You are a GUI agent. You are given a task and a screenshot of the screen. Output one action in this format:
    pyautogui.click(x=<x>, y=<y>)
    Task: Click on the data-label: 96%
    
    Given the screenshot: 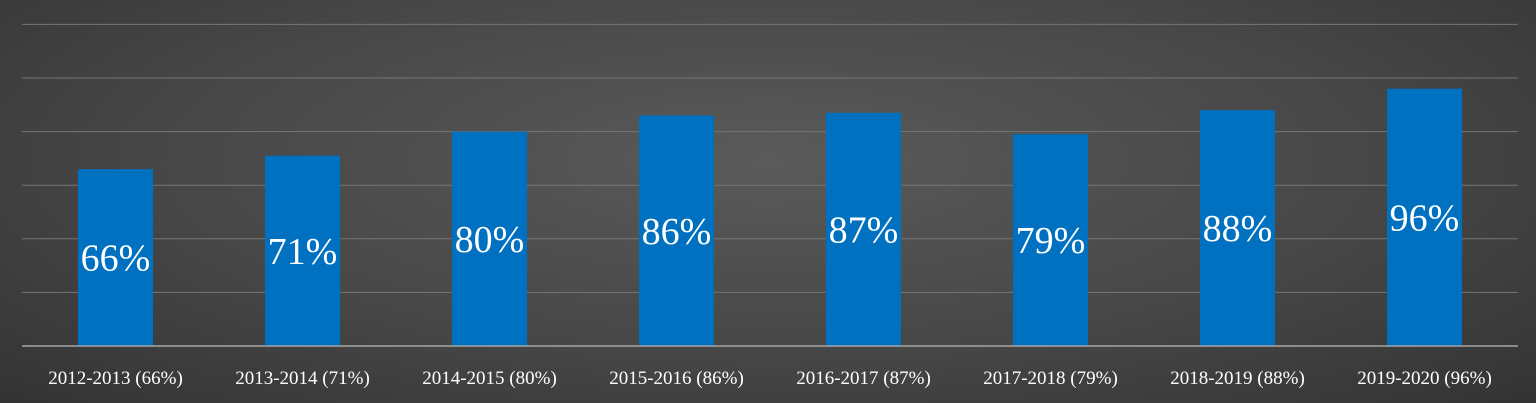 What is the action you would take?
    pyautogui.click(x=1425, y=218)
    